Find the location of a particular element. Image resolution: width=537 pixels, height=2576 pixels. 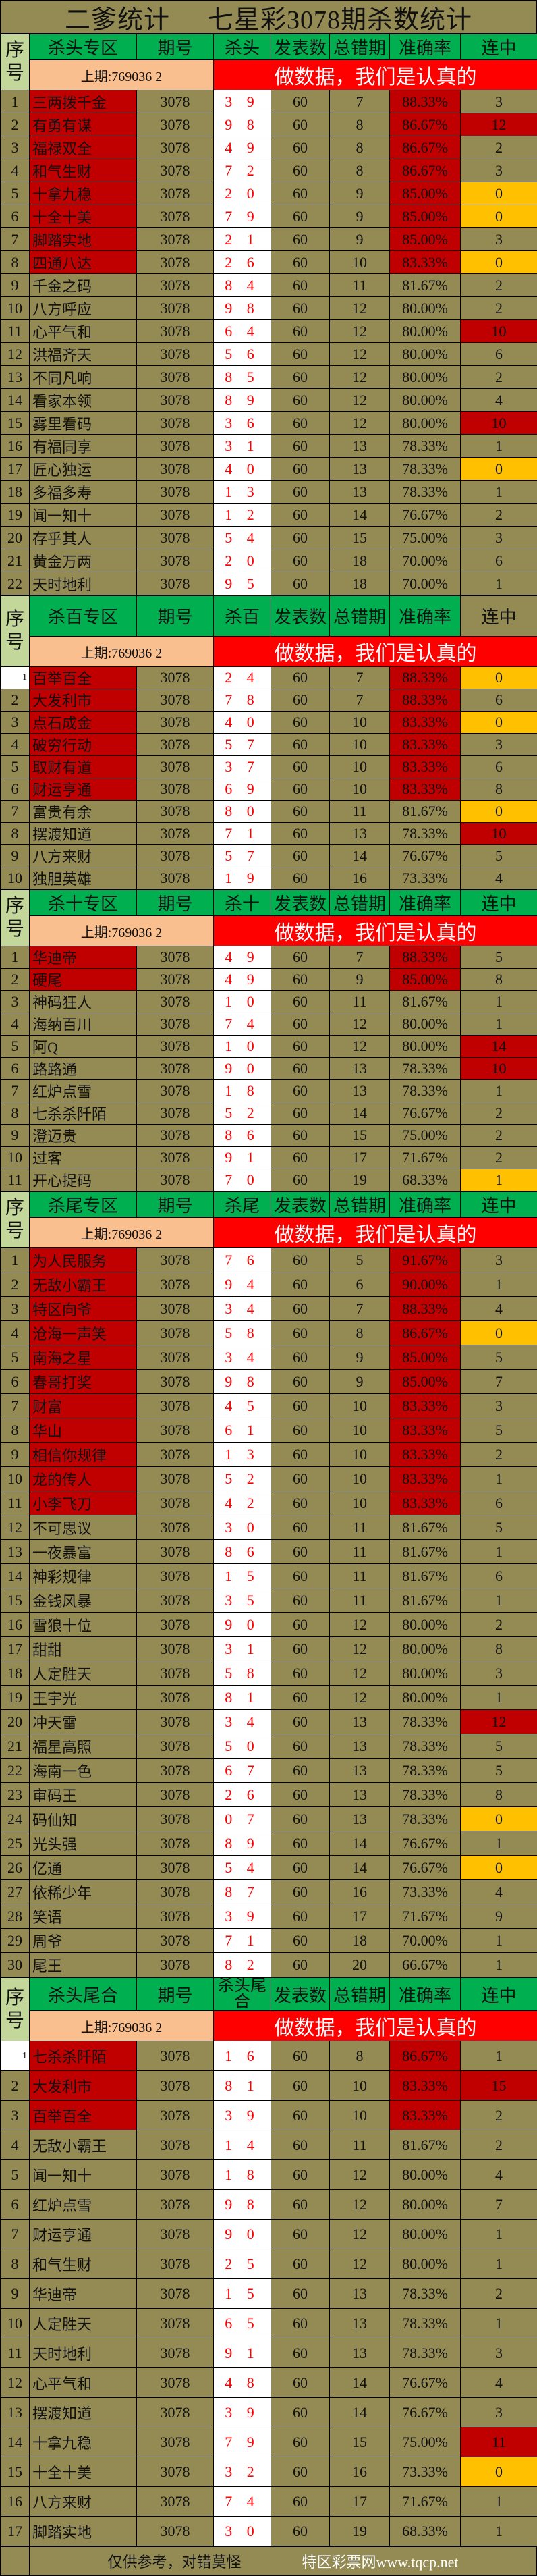

kill-numbers: 5 4 is located at coordinates (243, 1868).